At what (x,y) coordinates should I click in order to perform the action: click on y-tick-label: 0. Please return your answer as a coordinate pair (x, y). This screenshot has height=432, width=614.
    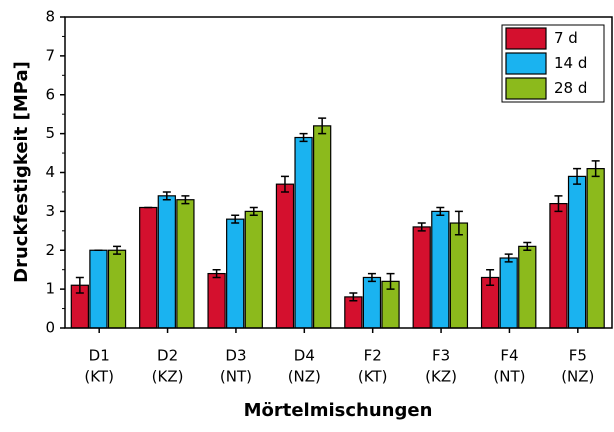
    Looking at the image, I should click on (50, 328).